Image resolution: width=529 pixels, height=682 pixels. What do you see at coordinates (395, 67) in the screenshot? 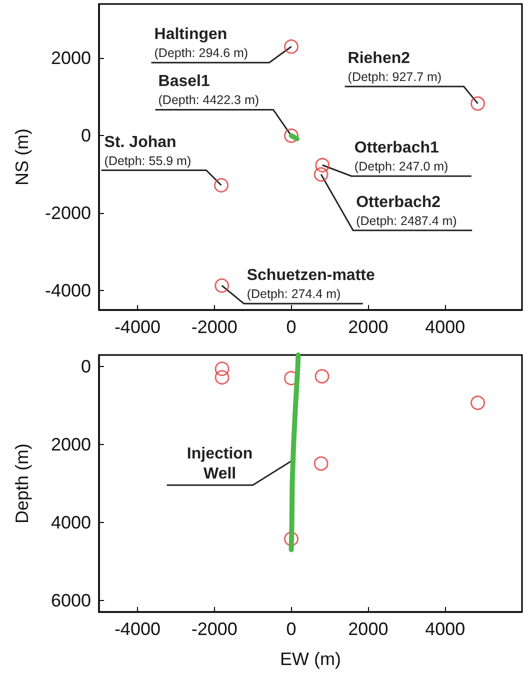
I see `annotation: Riehen2 (Detph: 927.7 m)` at bounding box center [395, 67].